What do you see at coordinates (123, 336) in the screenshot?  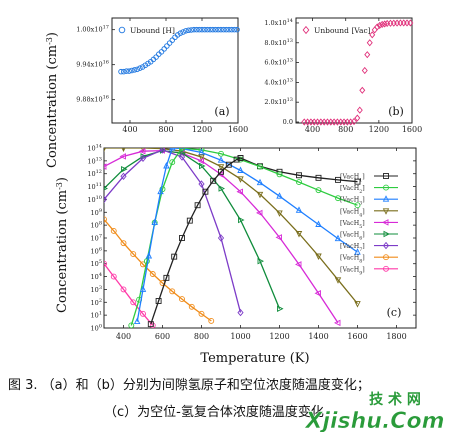 I see `panel-c-xtick-label: 400` at bounding box center [123, 336].